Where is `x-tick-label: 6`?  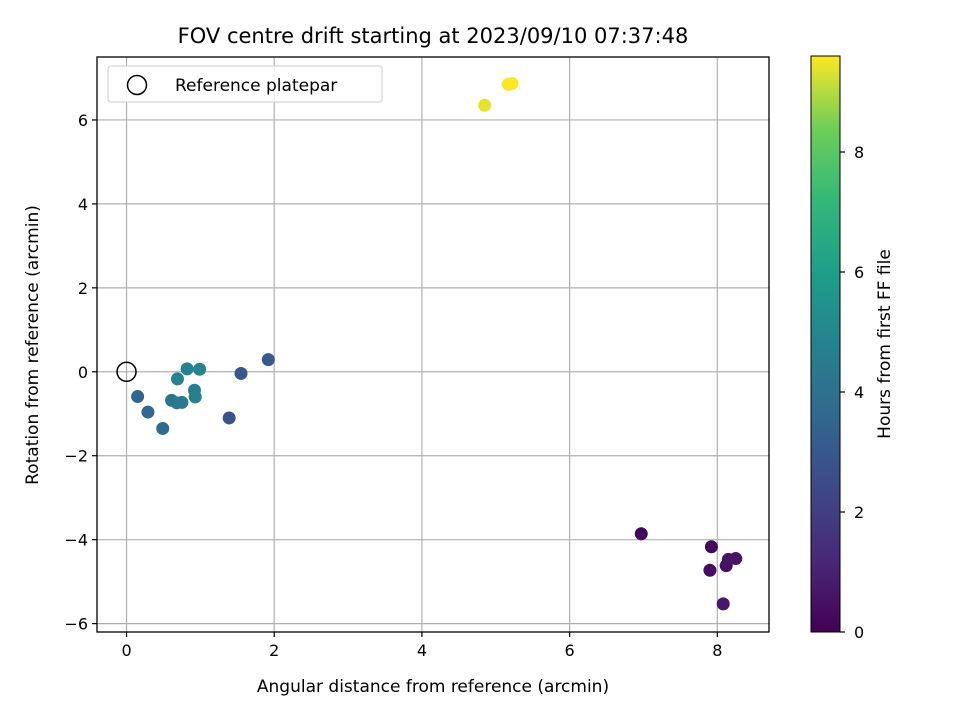 x-tick-label: 6 is located at coordinates (570, 650).